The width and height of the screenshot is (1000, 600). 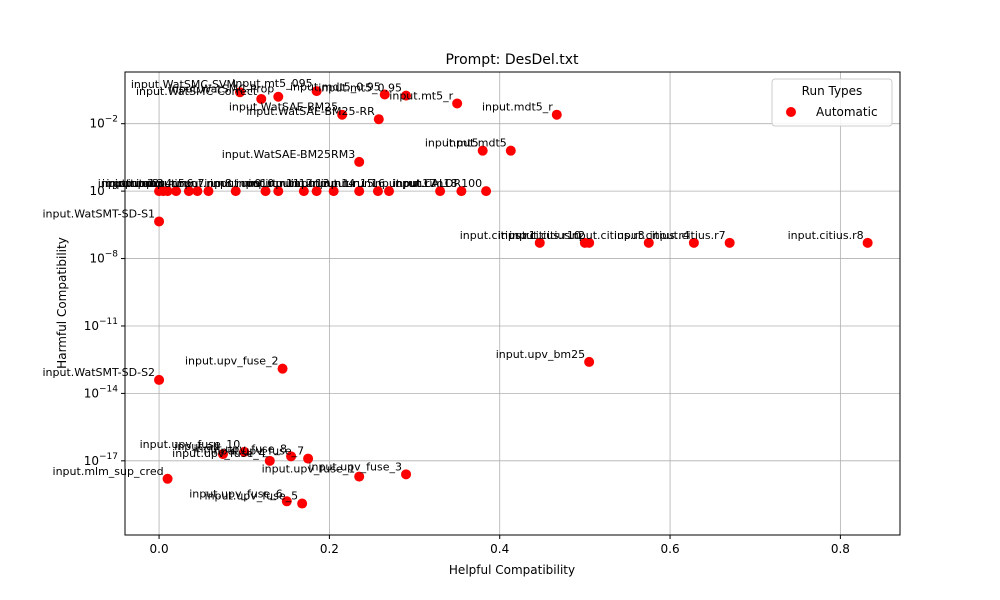 I want to click on point-label: input.run11, so click(x=268, y=183).